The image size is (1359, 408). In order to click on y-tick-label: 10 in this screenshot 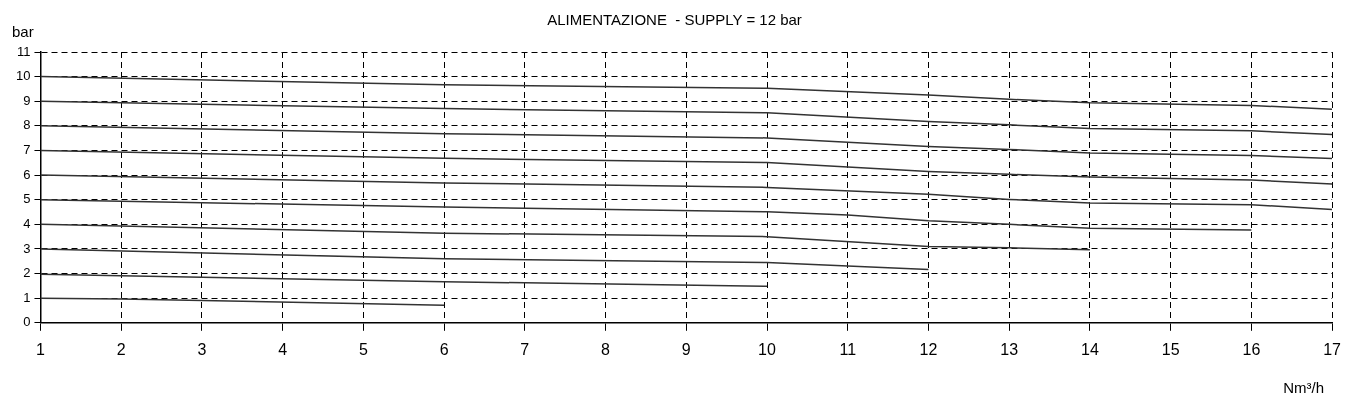, I will do `click(23, 76)`.